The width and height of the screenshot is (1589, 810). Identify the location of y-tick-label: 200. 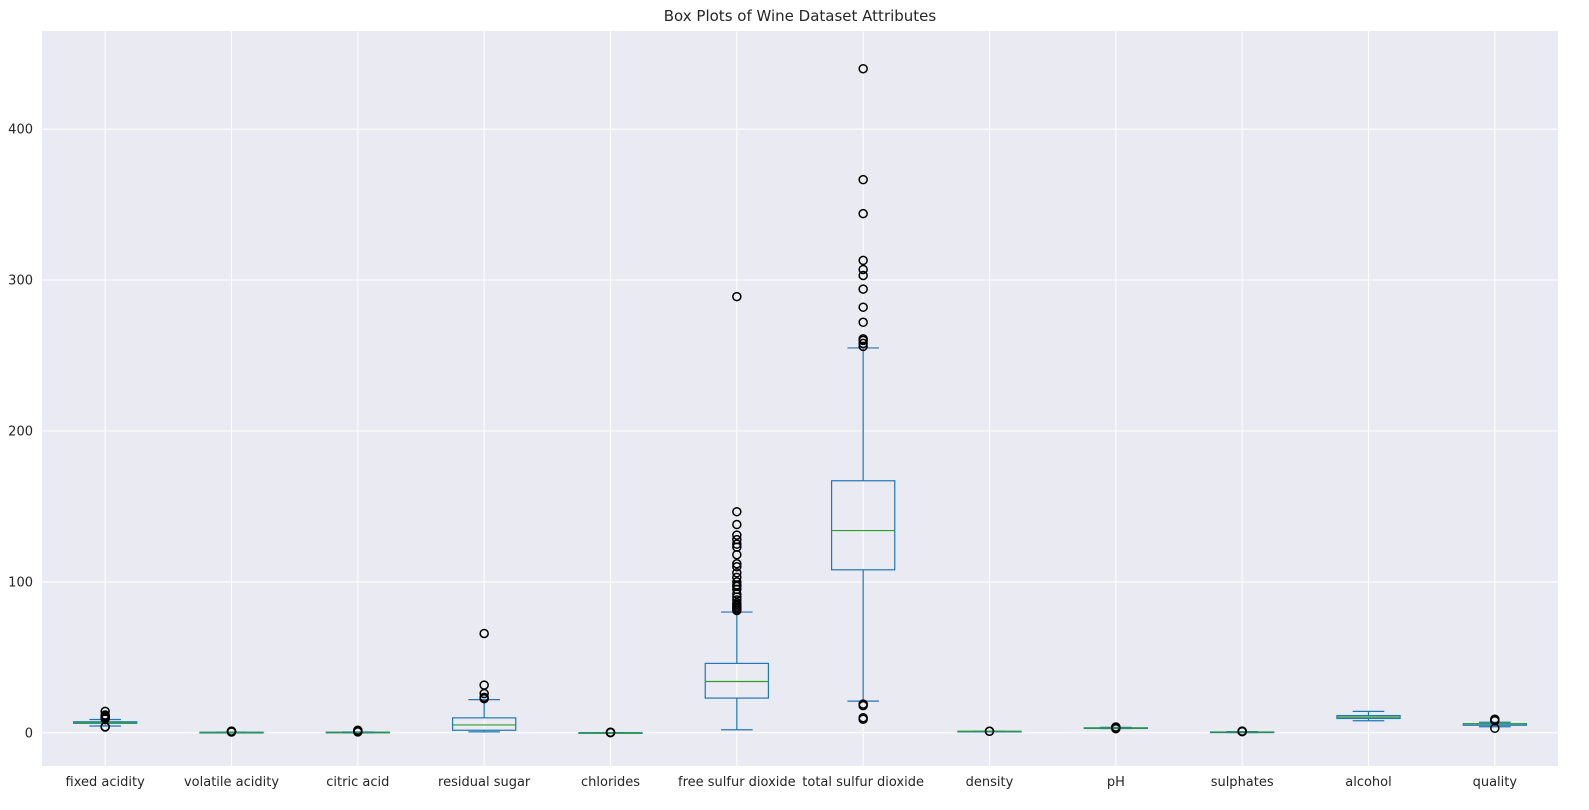
(20, 431).